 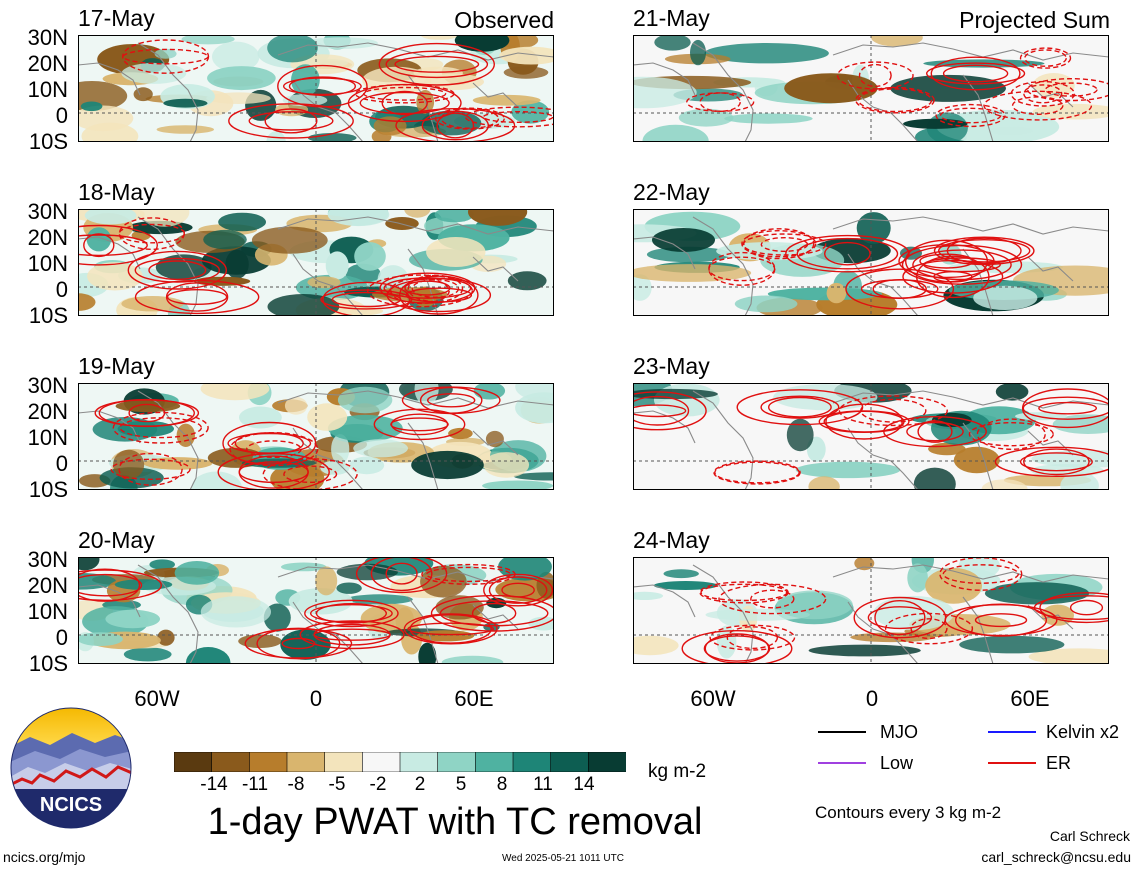 What do you see at coordinates (1056, 857) in the screenshot?
I see `author-email: carl_schreck@ncsu.edu` at bounding box center [1056, 857].